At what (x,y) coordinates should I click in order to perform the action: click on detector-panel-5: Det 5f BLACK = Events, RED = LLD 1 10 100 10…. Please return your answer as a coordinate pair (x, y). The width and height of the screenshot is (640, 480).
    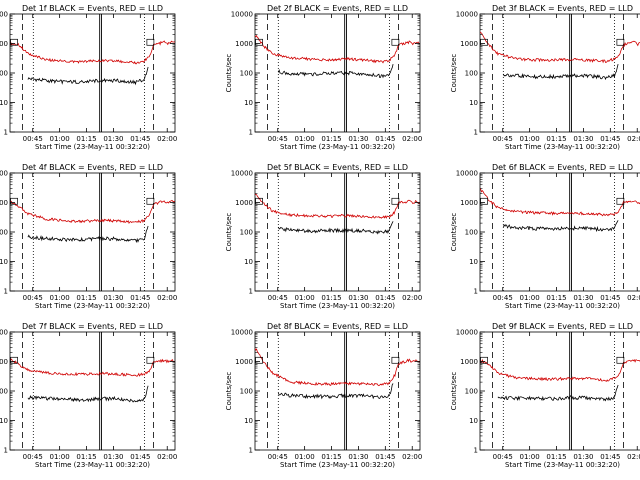
    Looking at the image, I should click on (323, 236).